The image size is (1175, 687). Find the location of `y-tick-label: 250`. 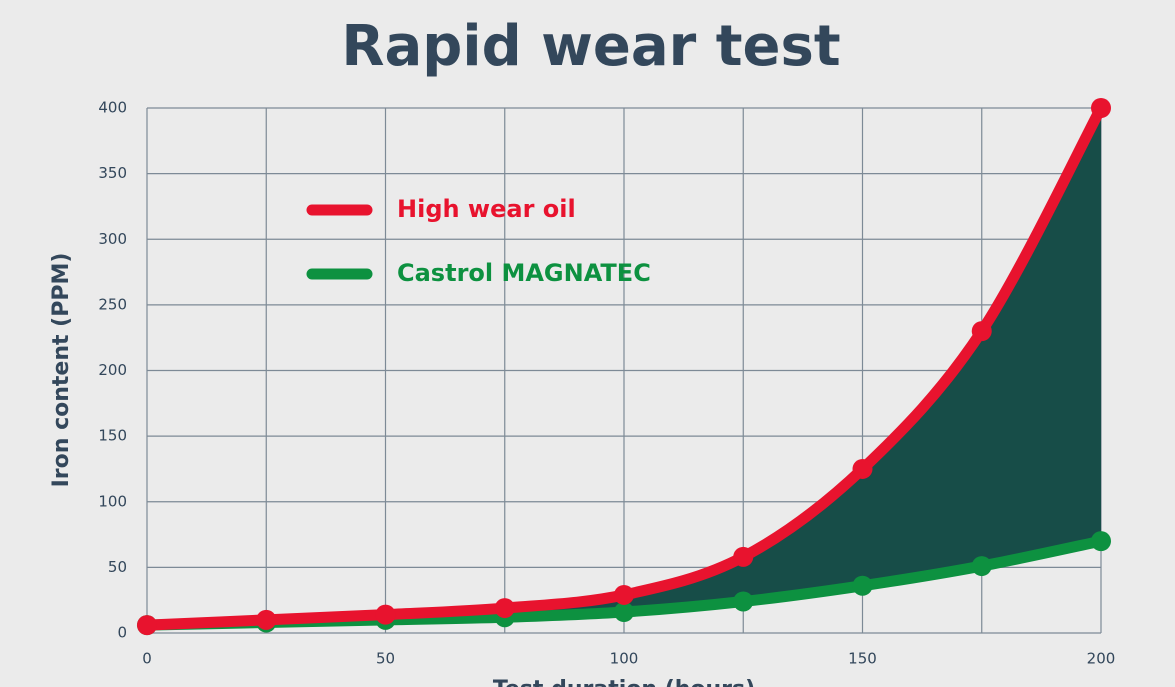

y-tick-label: 250 is located at coordinates (112, 304).